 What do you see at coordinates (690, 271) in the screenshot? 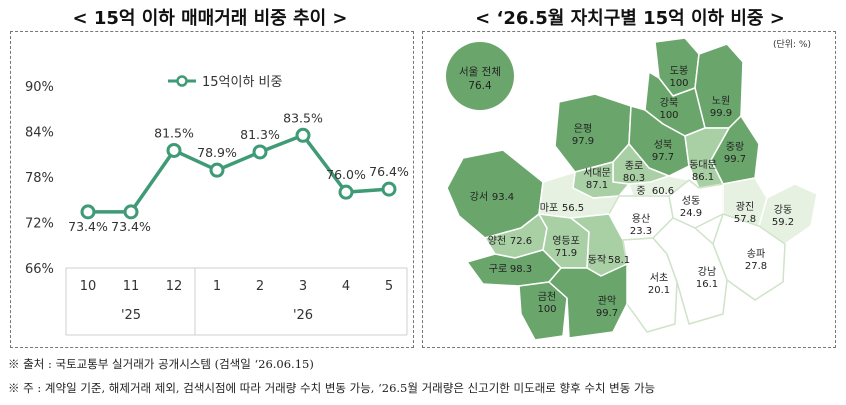
I see `district-gangnam` at bounding box center [690, 271].